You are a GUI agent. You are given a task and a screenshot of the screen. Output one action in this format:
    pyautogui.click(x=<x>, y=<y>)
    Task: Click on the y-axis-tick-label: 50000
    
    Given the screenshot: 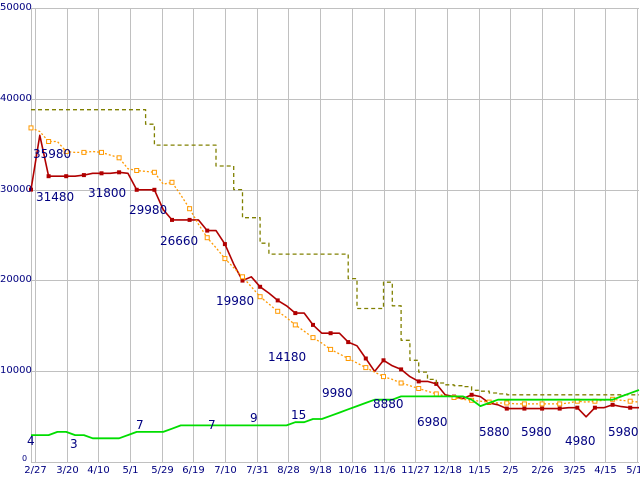 What is the action you would take?
    pyautogui.click(x=16, y=7)
    